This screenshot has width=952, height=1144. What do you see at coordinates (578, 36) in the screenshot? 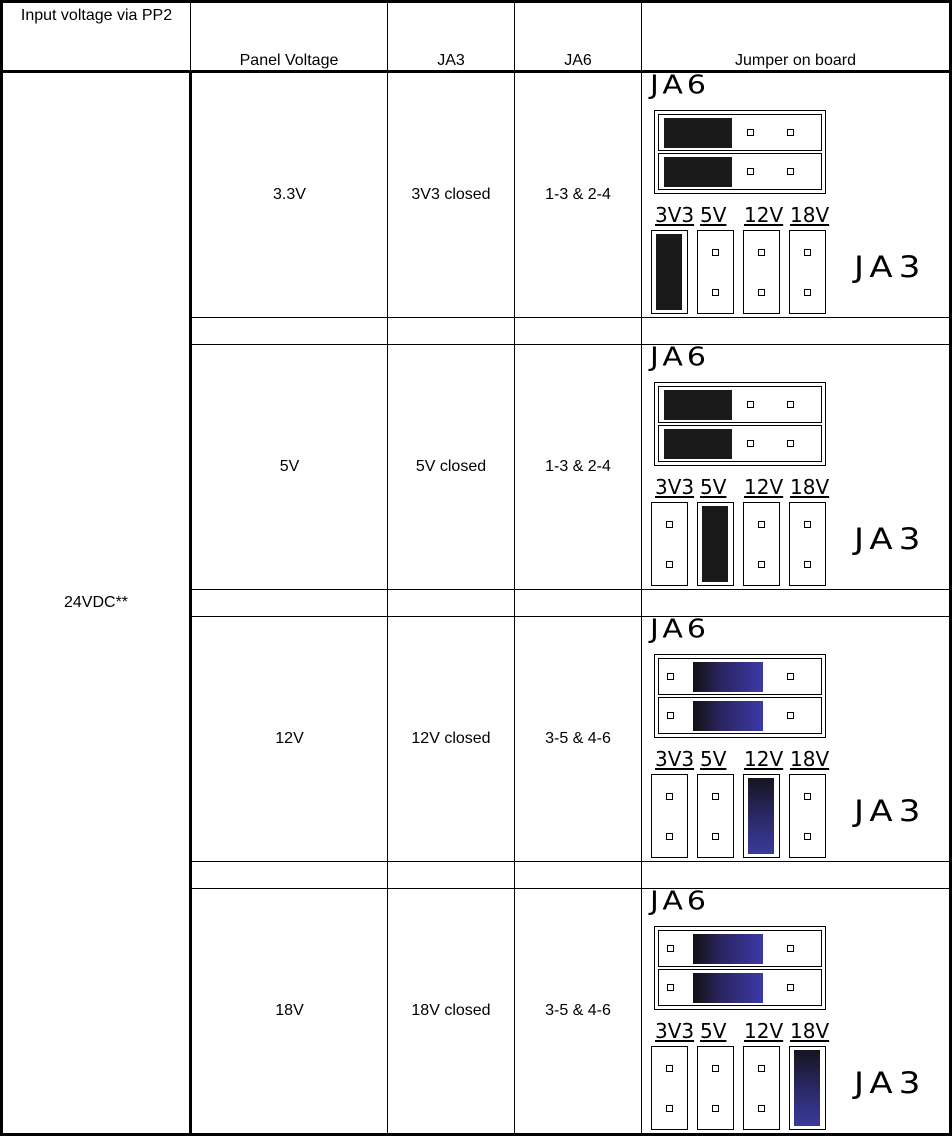
I see `header-ja6: JA6` at bounding box center [578, 36].